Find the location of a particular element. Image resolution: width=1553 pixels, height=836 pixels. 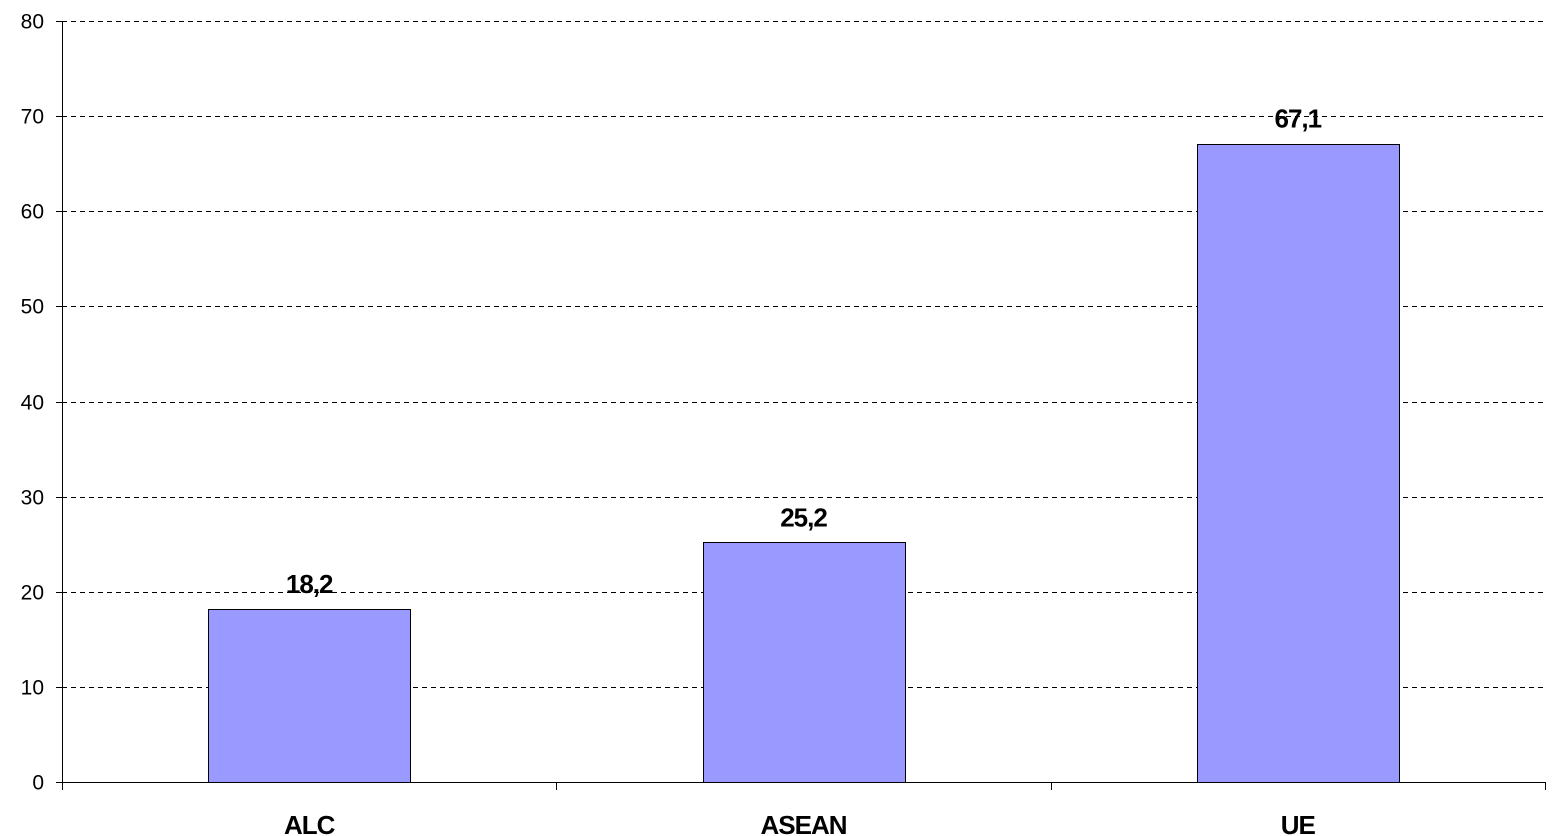

x-tick-label: ASEAN is located at coordinates (803, 823).